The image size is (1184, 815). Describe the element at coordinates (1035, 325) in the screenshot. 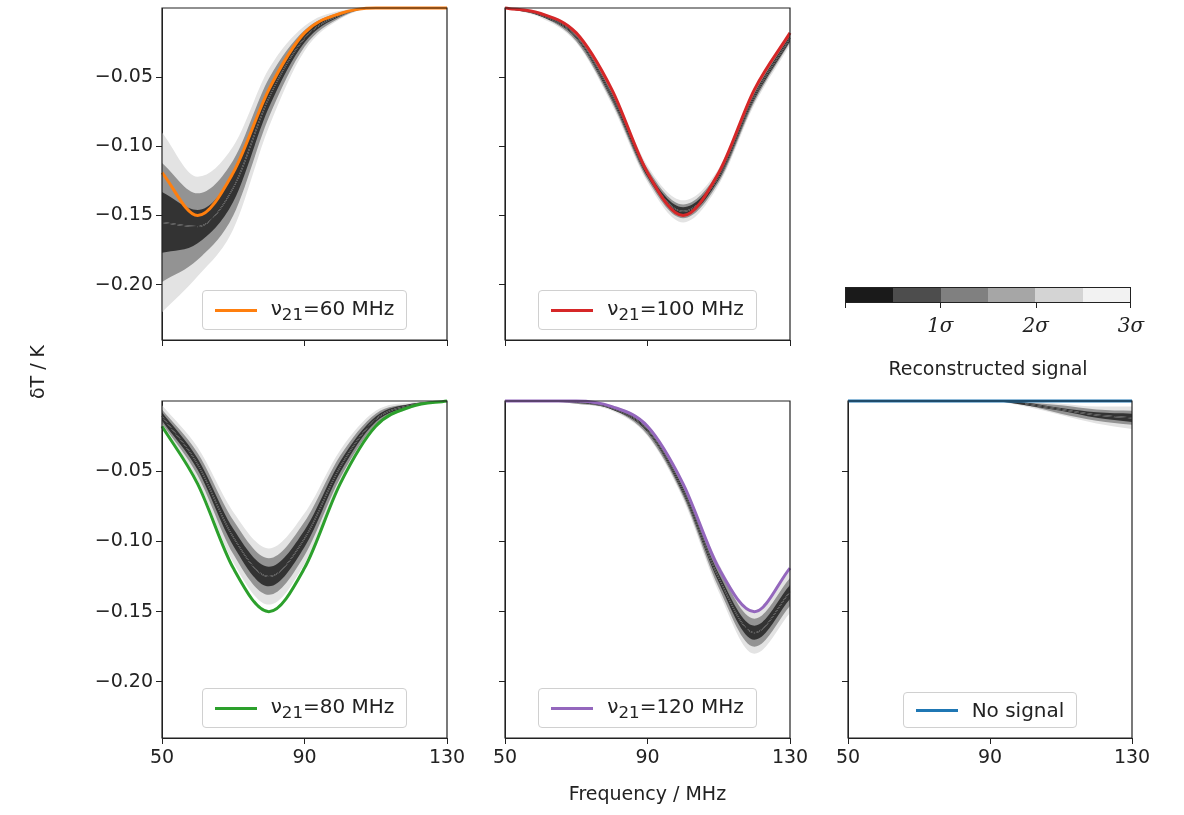

I see `text: 2σ` at that location.